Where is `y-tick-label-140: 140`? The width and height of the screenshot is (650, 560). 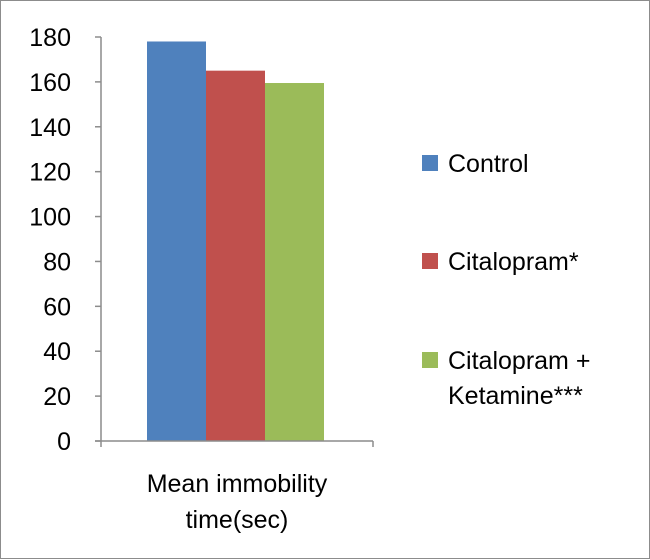 y-tick-label-140: 140 is located at coordinates (50, 128).